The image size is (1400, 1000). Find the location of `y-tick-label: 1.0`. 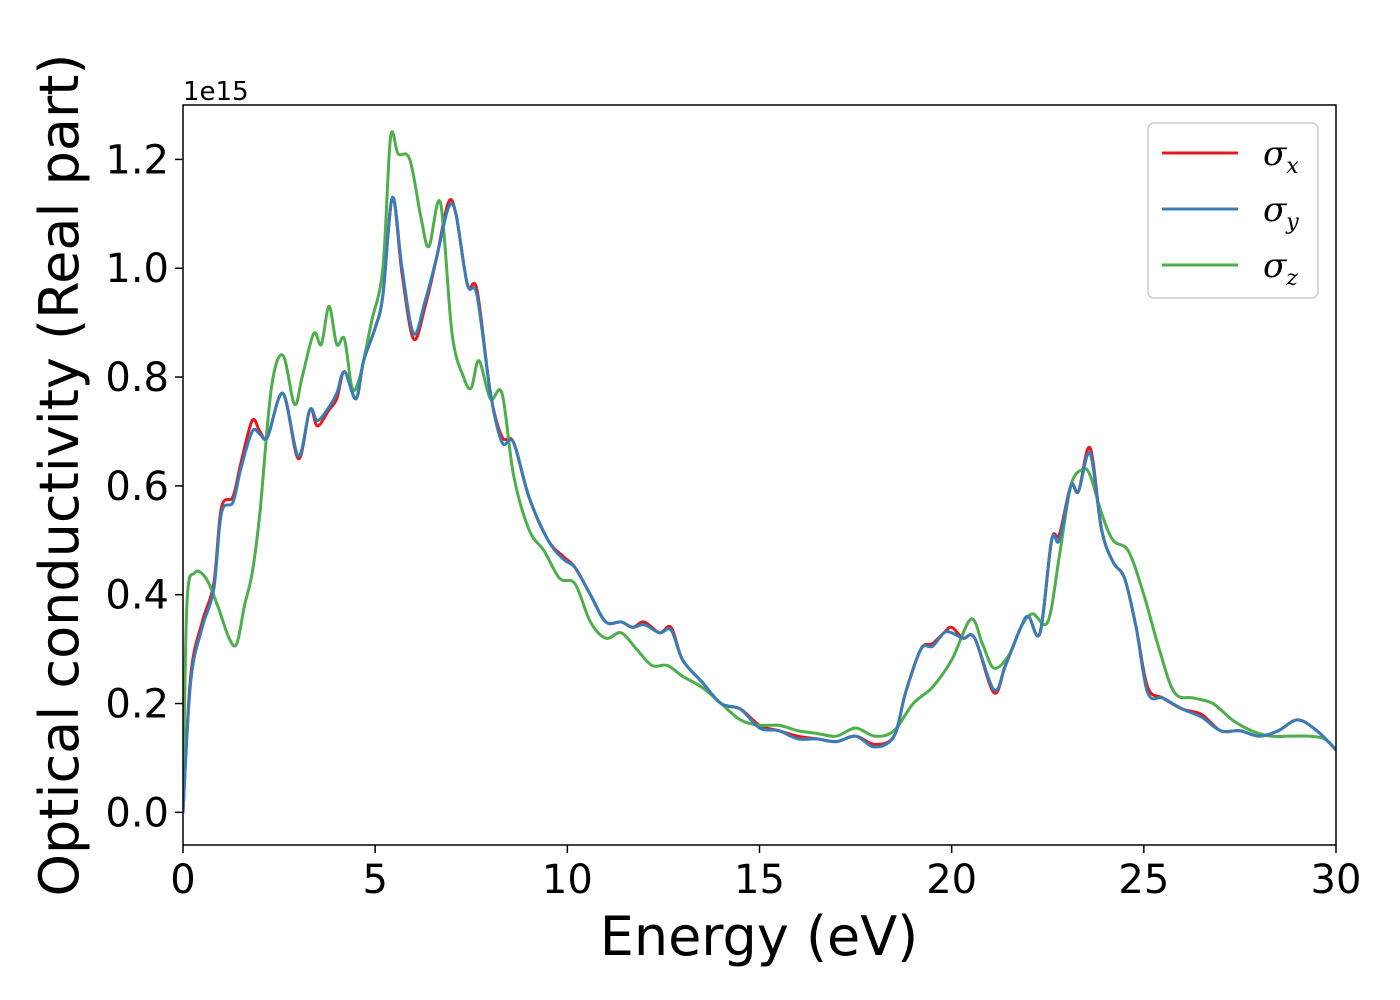

y-tick-label: 1.0 is located at coordinates (137, 269).